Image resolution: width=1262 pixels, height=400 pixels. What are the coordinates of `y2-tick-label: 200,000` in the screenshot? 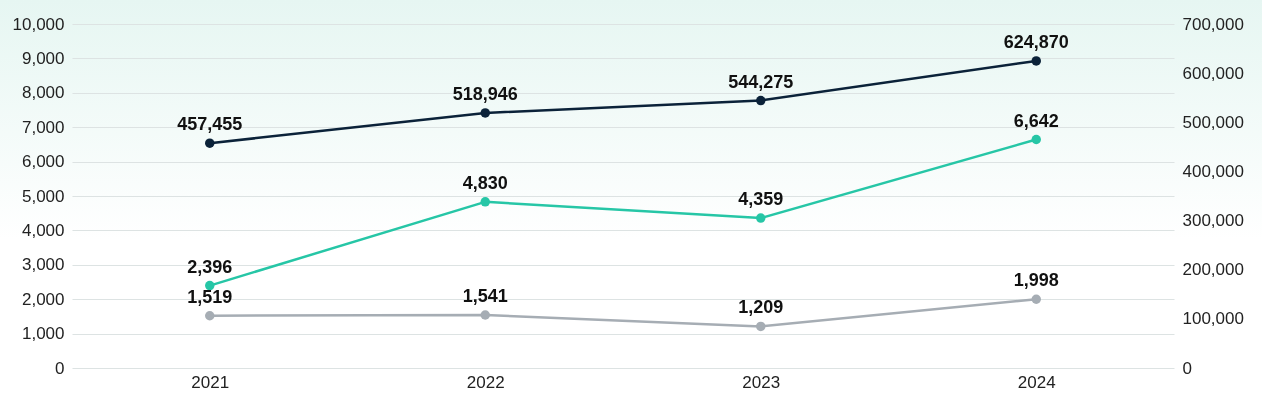 It's located at (1213, 270).